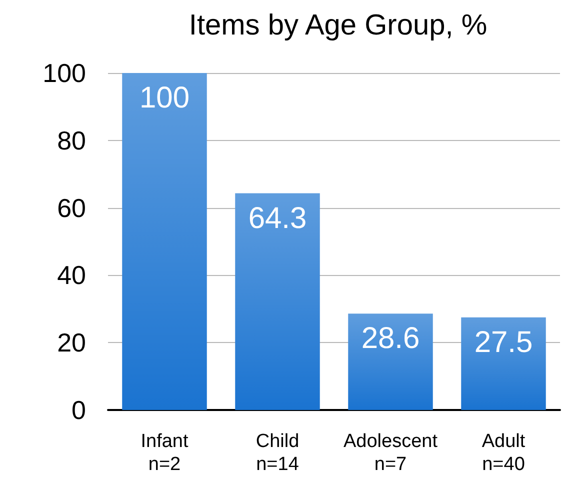 The height and width of the screenshot is (481, 574). Describe the element at coordinates (503, 342) in the screenshot. I see `data-label: 27.5` at that location.